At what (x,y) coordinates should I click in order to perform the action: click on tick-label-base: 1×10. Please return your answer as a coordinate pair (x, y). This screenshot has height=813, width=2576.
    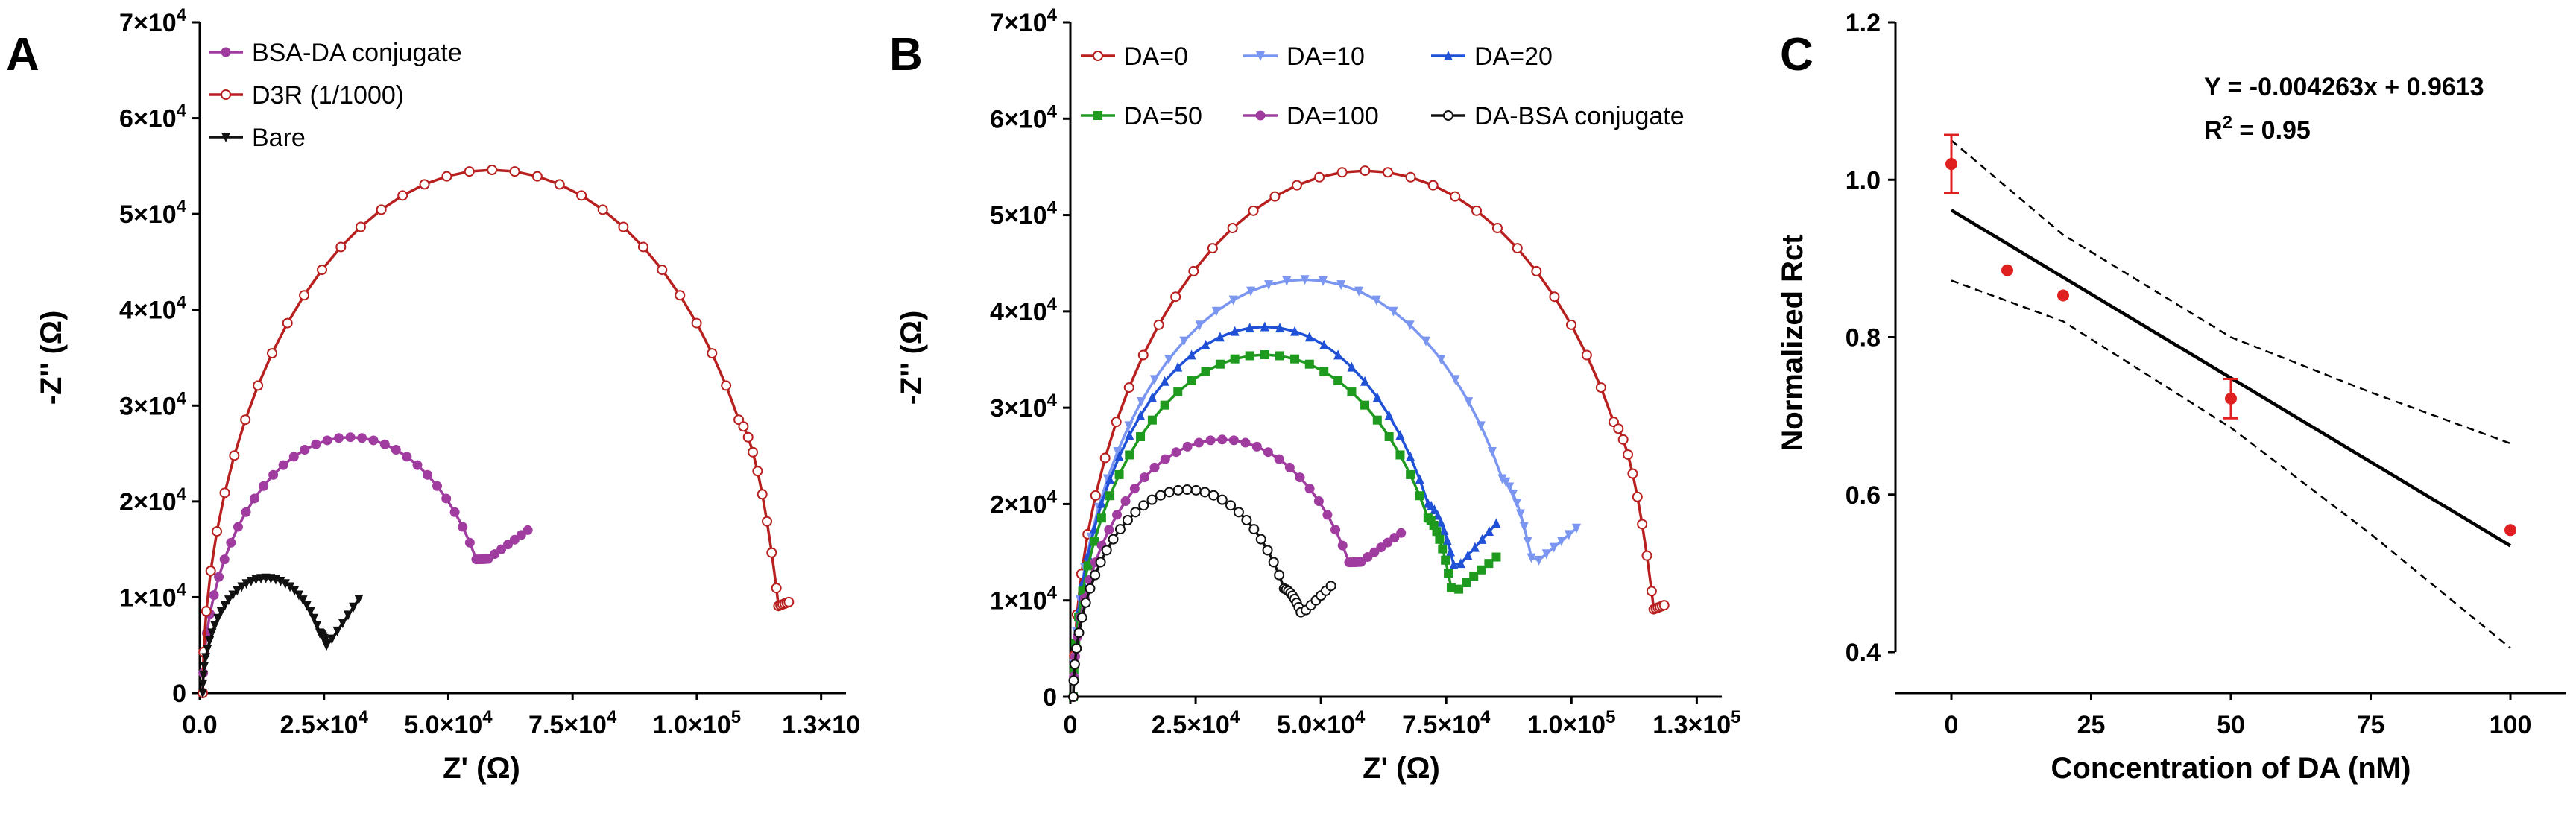
    Looking at the image, I should click on (148, 597).